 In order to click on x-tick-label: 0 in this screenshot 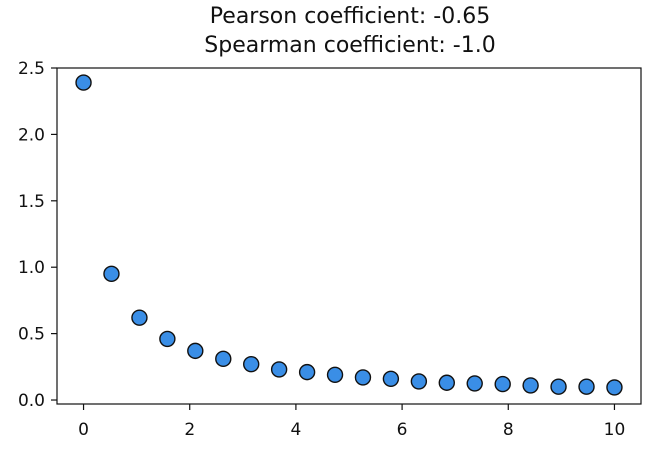, I will do `click(83, 430)`.